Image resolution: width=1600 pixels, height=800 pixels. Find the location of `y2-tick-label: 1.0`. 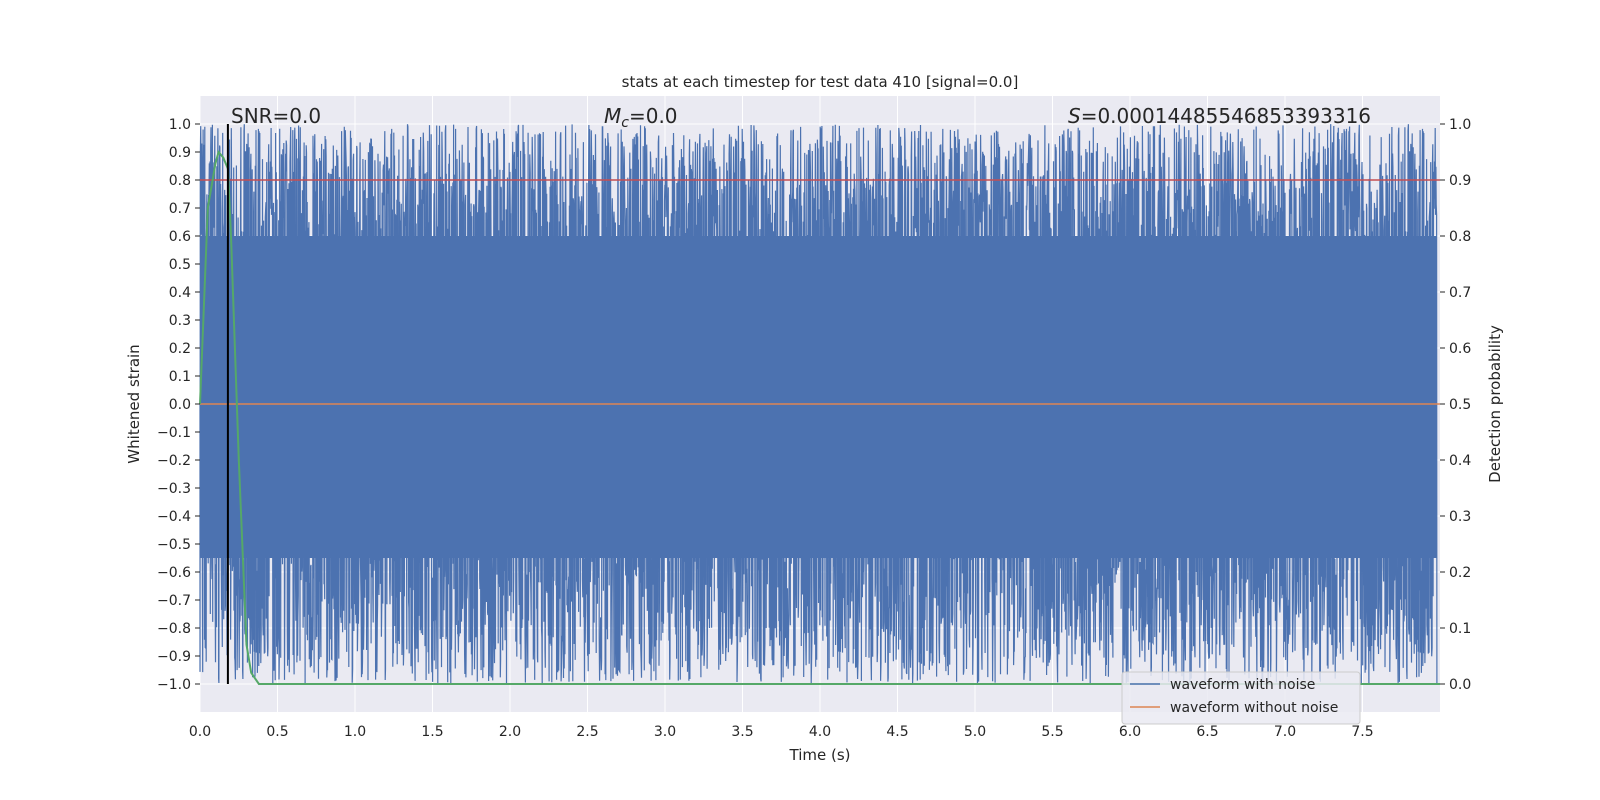

y2-tick-label: 1.0 is located at coordinates (1460, 125).